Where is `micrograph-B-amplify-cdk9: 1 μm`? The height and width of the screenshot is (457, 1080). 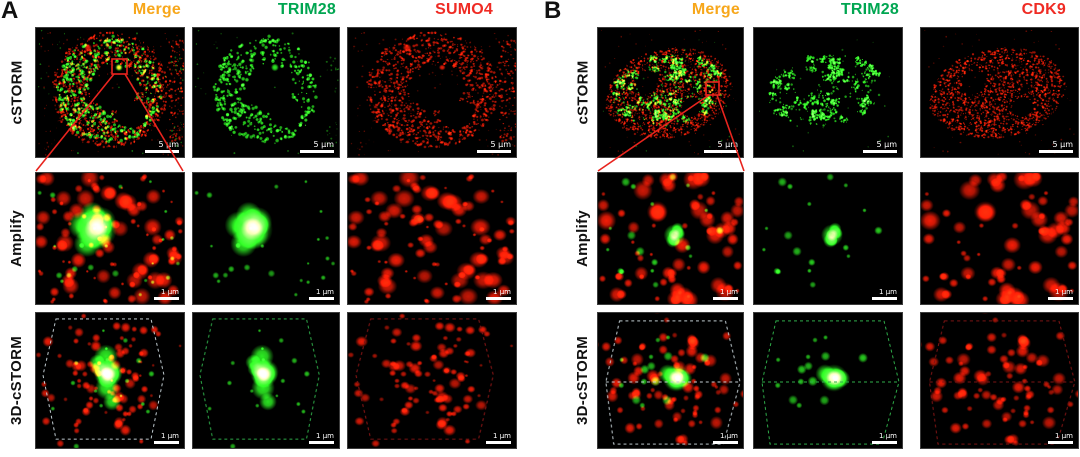 micrograph-B-amplify-cdk9: 1 μm is located at coordinates (999, 238).